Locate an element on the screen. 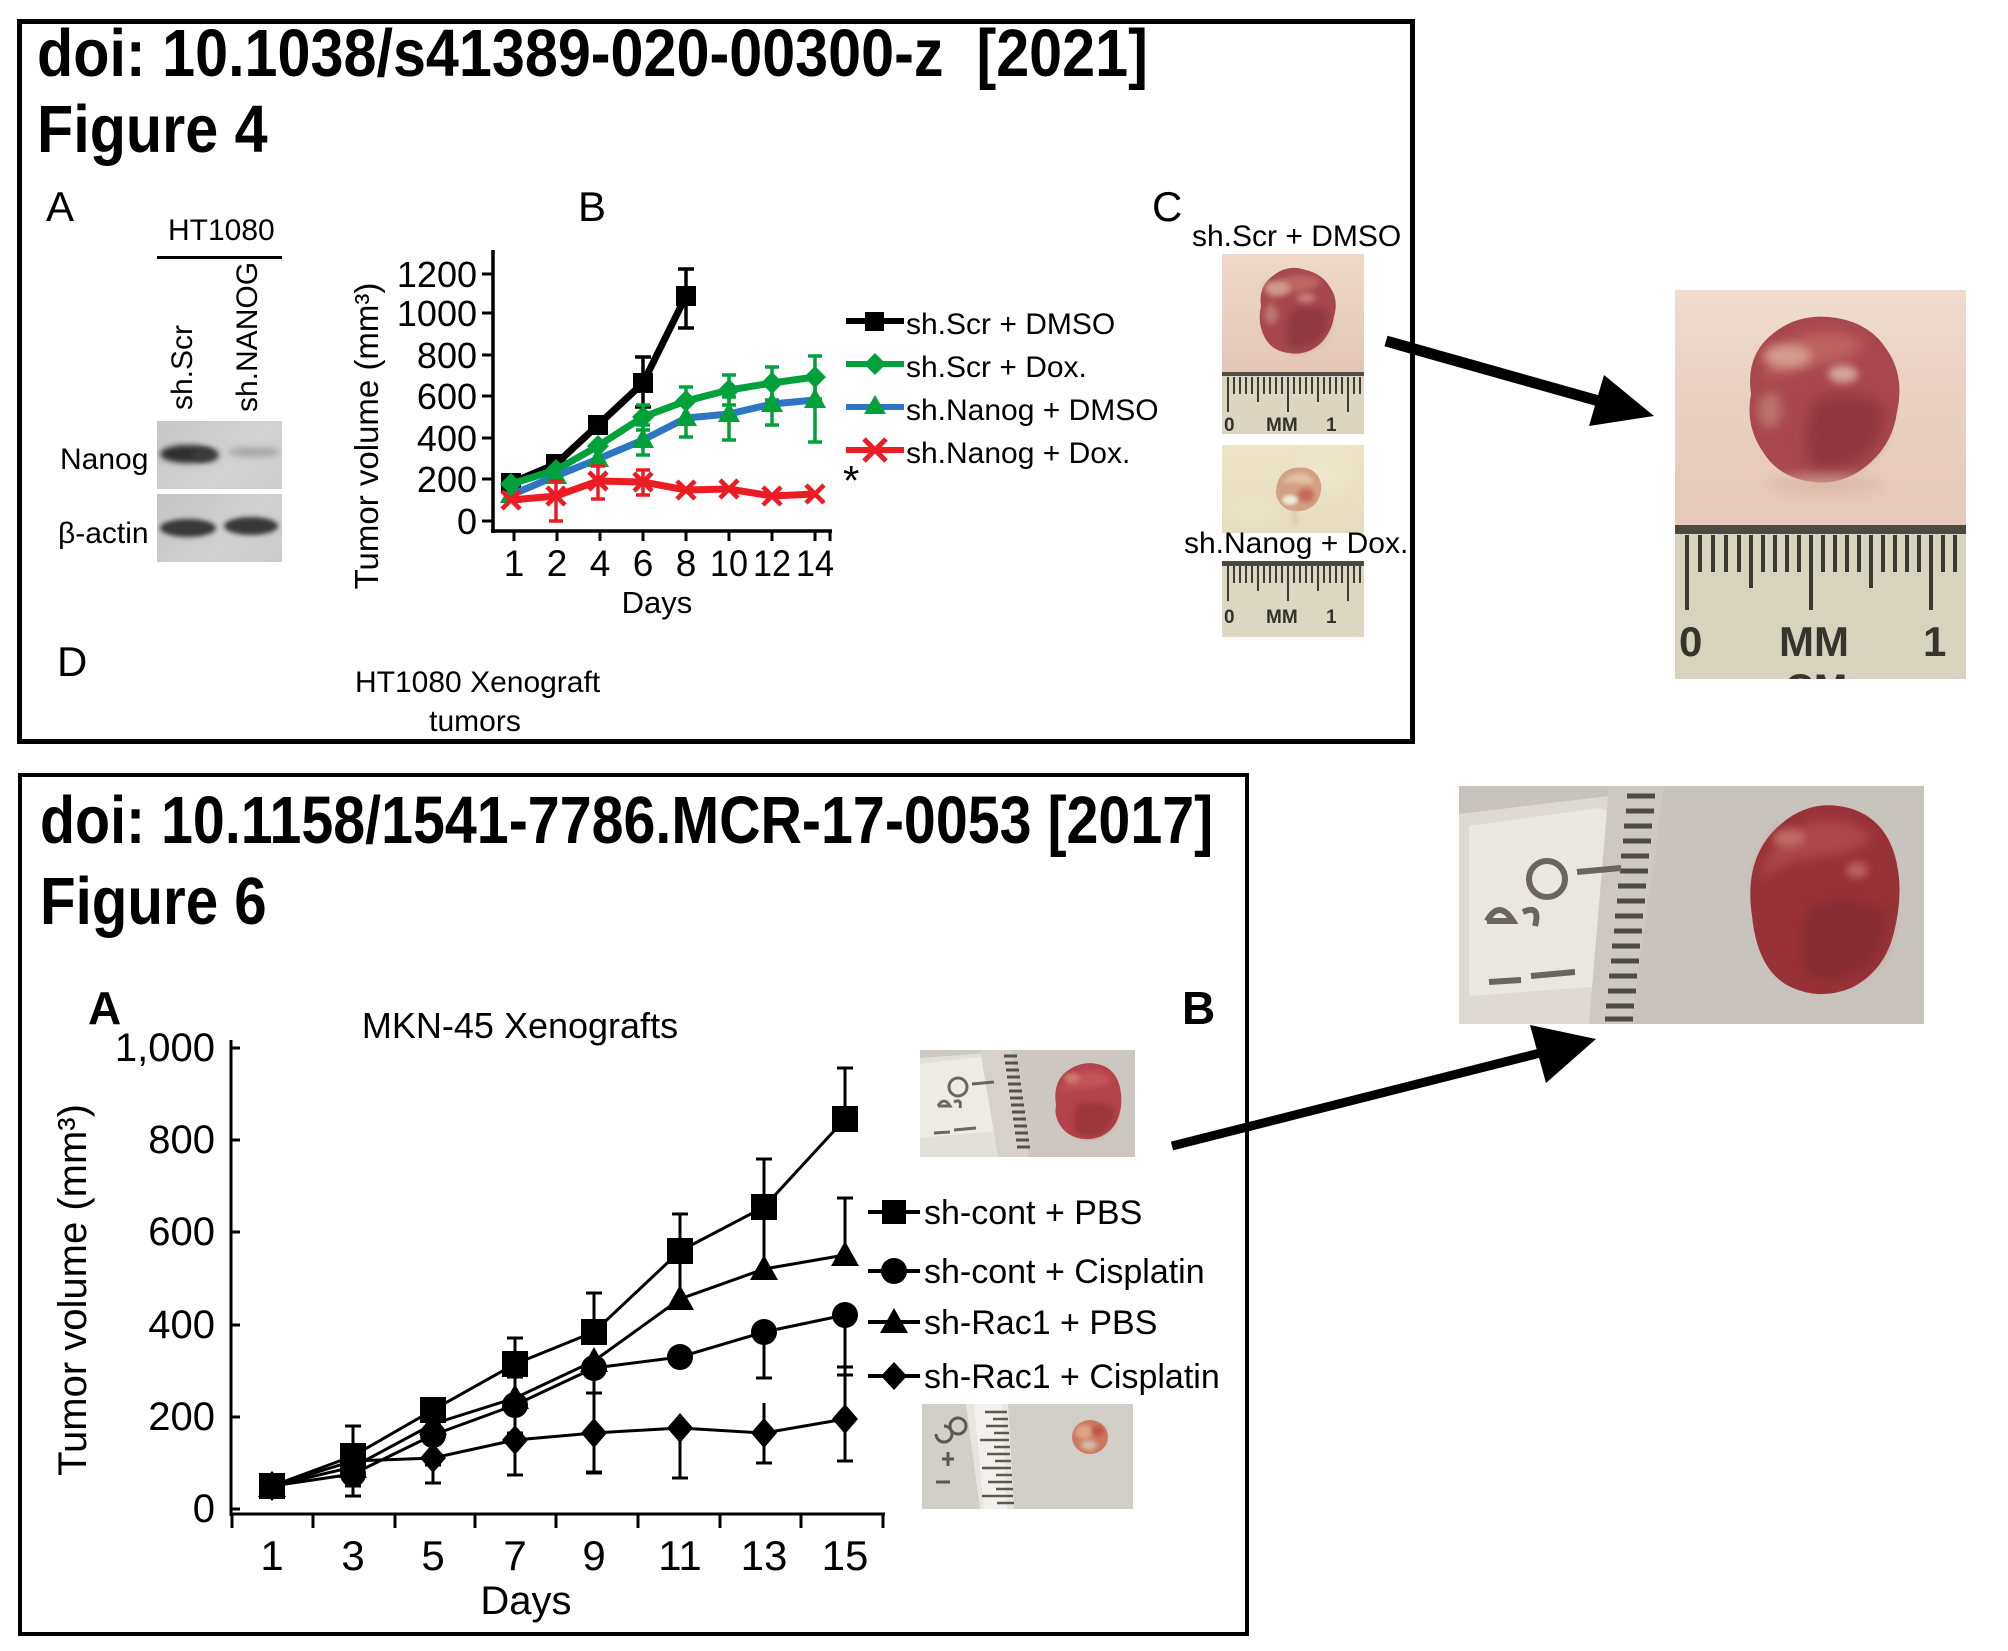 The width and height of the screenshot is (2008, 1651). svg-text: 7 is located at coordinates (514, 1555).